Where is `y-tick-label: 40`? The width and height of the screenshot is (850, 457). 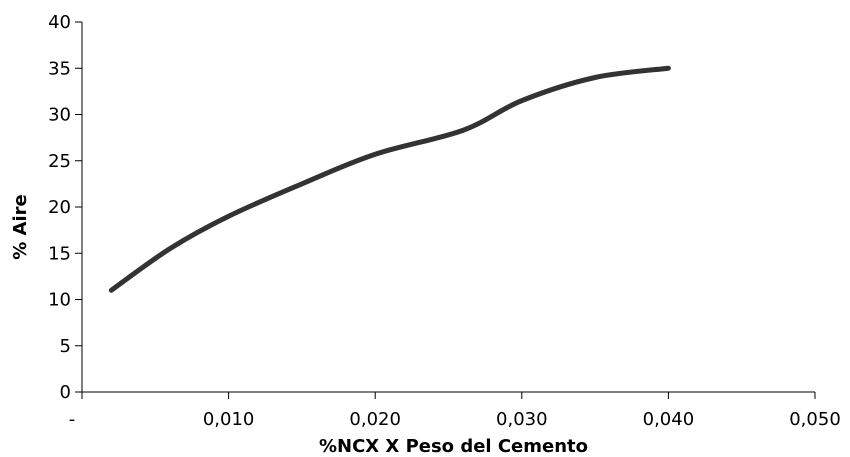
y-tick-label: 40 is located at coordinates (59, 22).